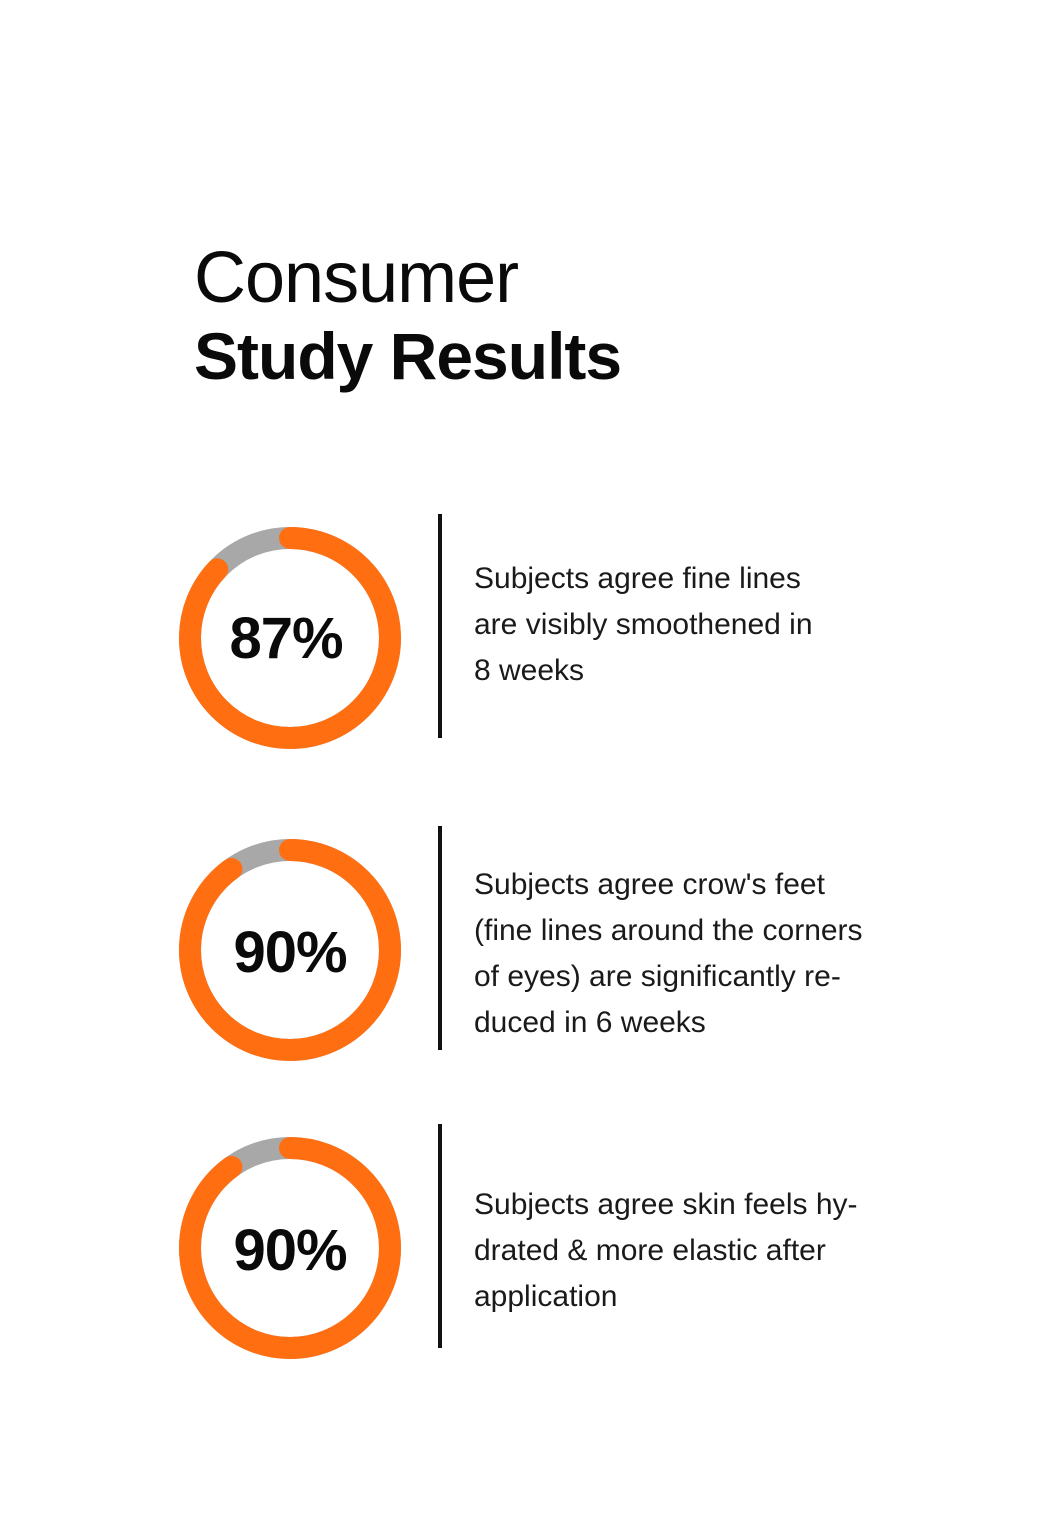 This screenshot has width=1056, height=1536. I want to click on description-line: Subjects agree skin feels hy-, so click(666, 1204).